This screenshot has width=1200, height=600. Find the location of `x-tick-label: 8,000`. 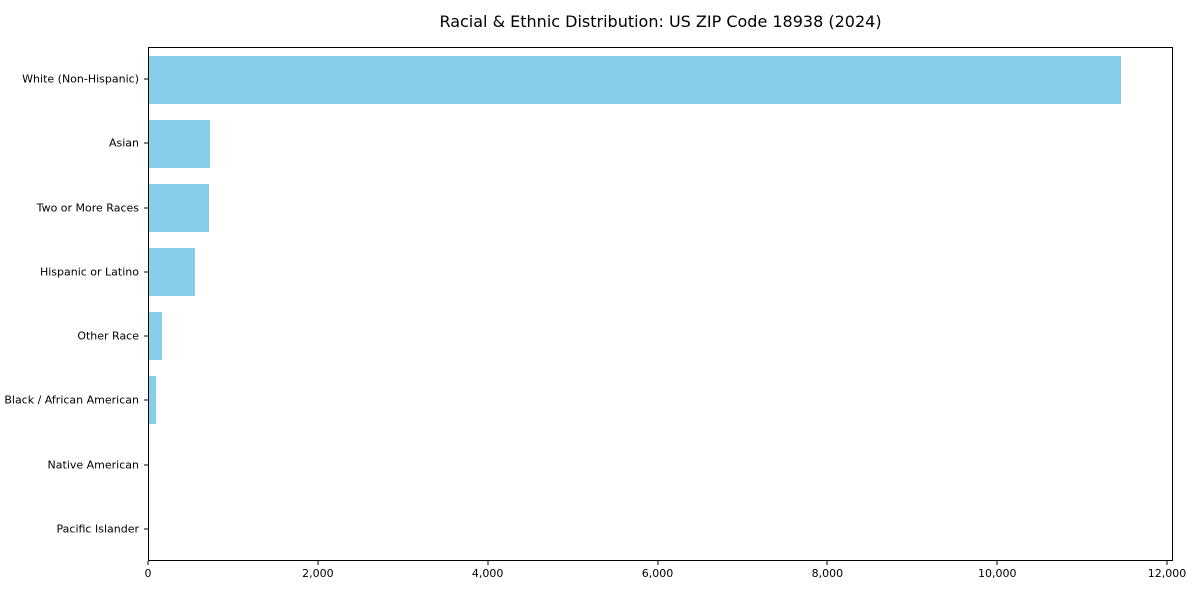

x-tick-label: 8,000 is located at coordinates (827, 573).